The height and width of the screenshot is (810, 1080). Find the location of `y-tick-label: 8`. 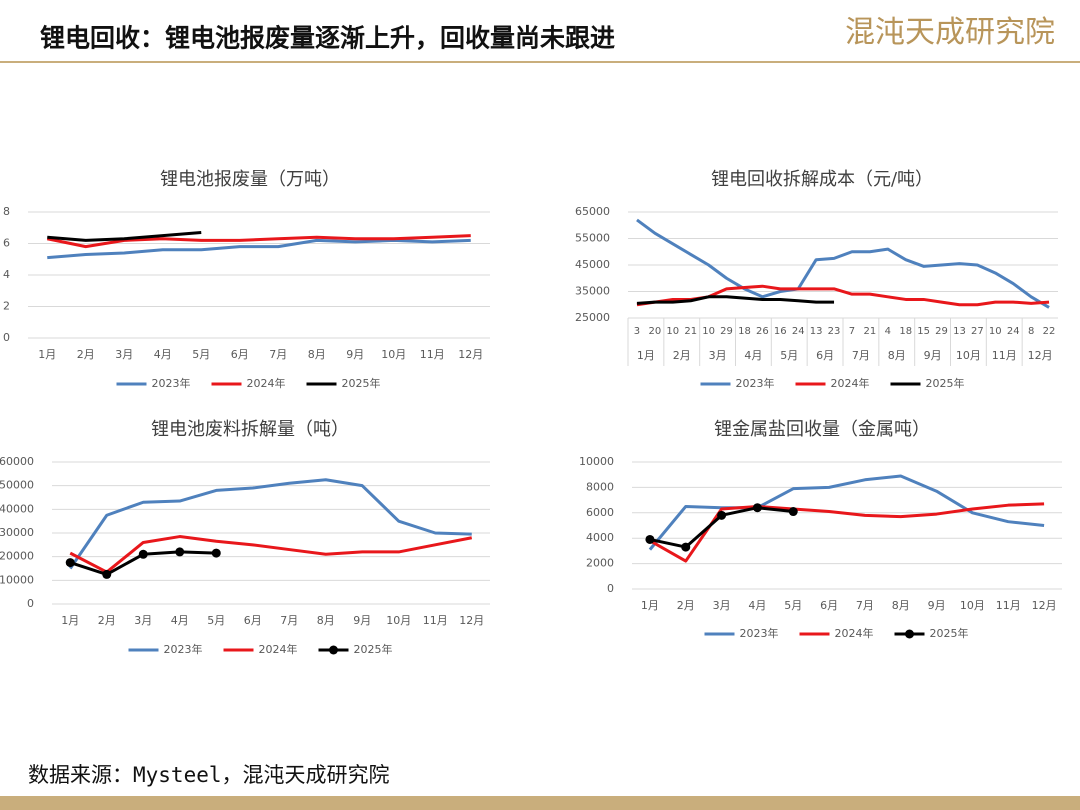

y-tick-label: 8 is located at coordinates (6, 211).